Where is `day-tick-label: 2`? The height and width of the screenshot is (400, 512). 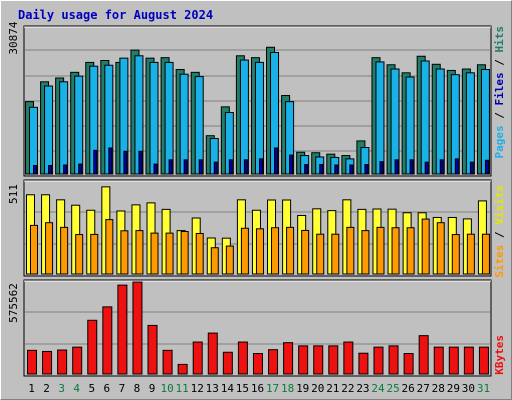
day-tick-label: 2 is located at coordinates (46, 388).